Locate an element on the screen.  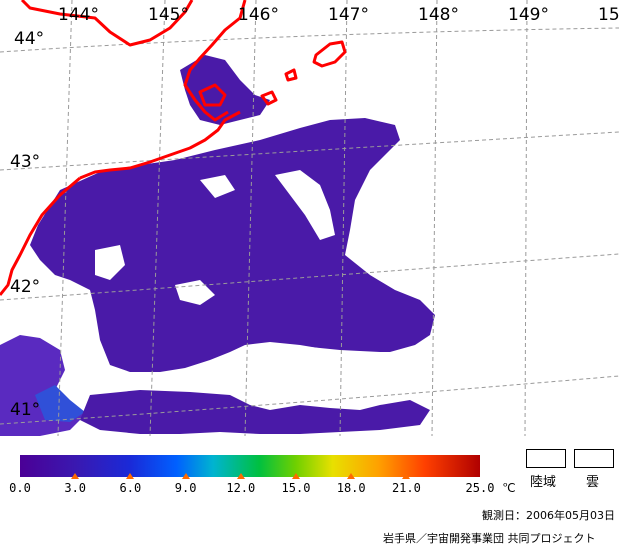
credit-text: 岩手県／宇宙開発事業団 共同プロジェクト is located at coordinates (489, 538).